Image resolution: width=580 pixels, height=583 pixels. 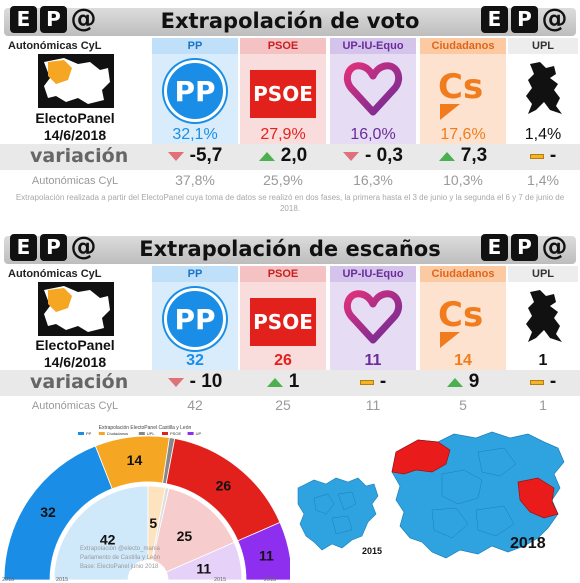 What do you see at coordinates (543, 180) in the screenshot?
I see `upl-previous: 1,4%` at bounding box center [543, 180].